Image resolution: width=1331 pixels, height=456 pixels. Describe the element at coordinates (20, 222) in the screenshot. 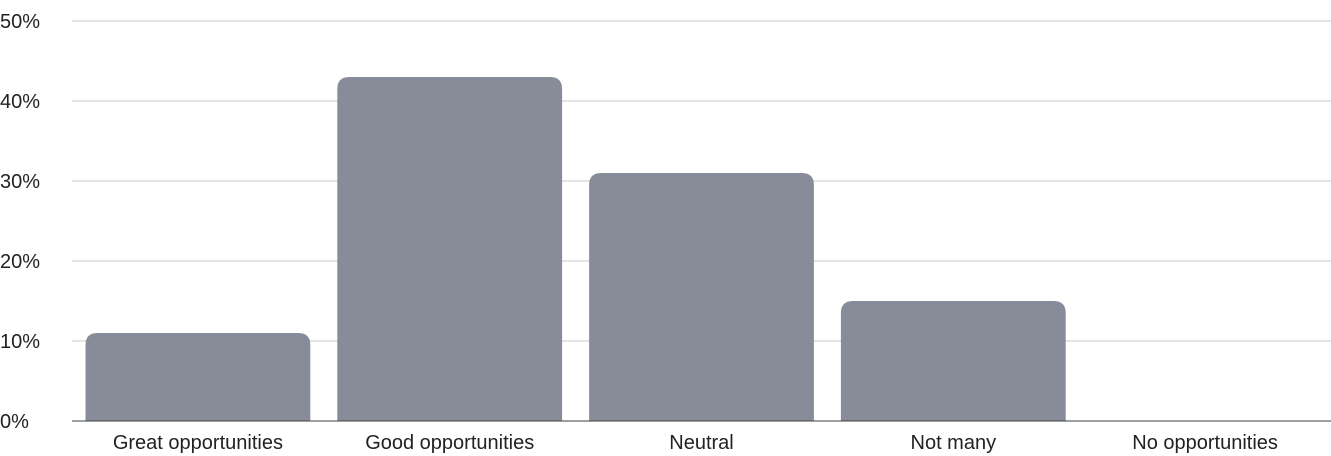

I see `y-axis-tick-labels: 0% 10% 20% 30% 40% 50%` at that location.